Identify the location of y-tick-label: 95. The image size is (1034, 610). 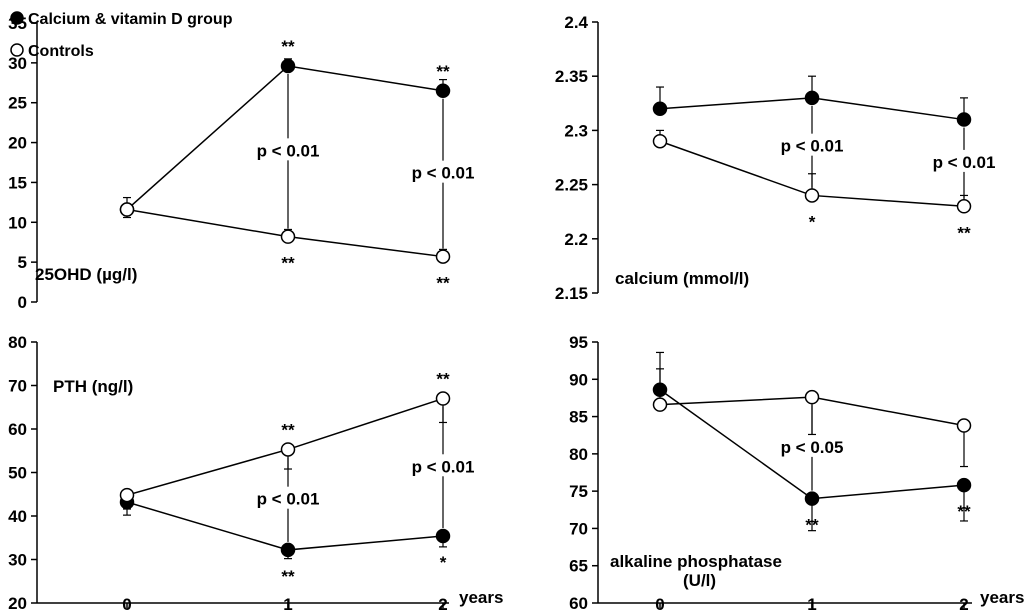
(578, 342).